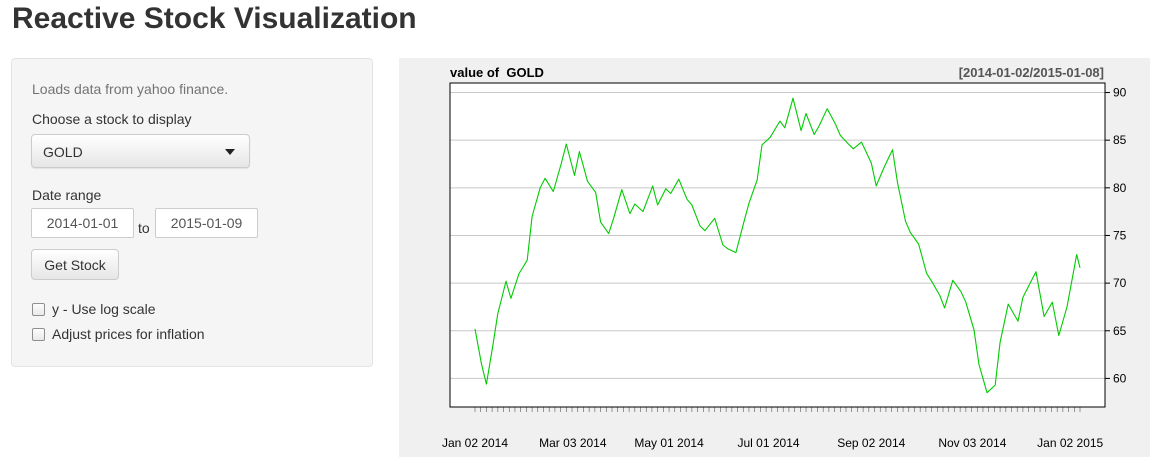 The height and width of the screenshot is (468, 1158). I want to click on date-range-separator: to, so click(144, 228).